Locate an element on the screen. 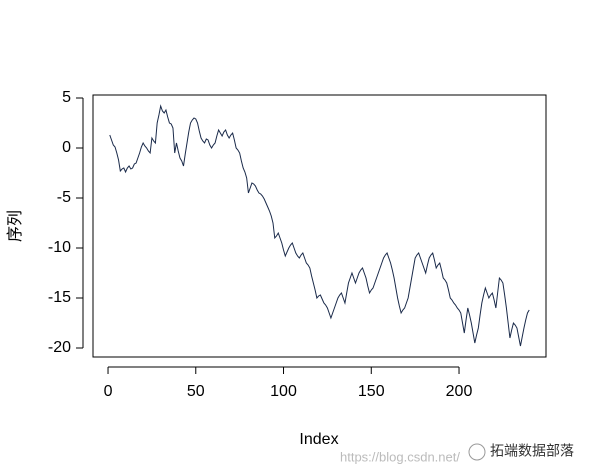 The height and width of the screenshot is (476, 593). y-tick-label: -20 is located at coordinates (59, 347).